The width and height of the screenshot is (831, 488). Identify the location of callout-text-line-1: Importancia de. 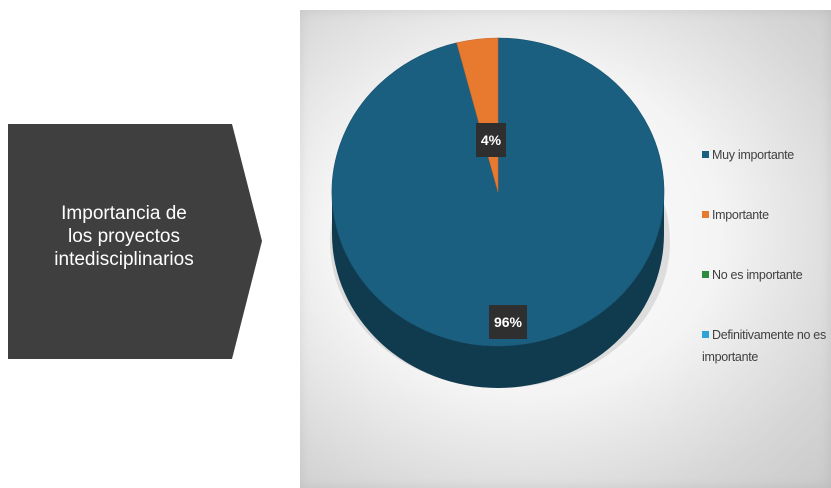
(124, 213).